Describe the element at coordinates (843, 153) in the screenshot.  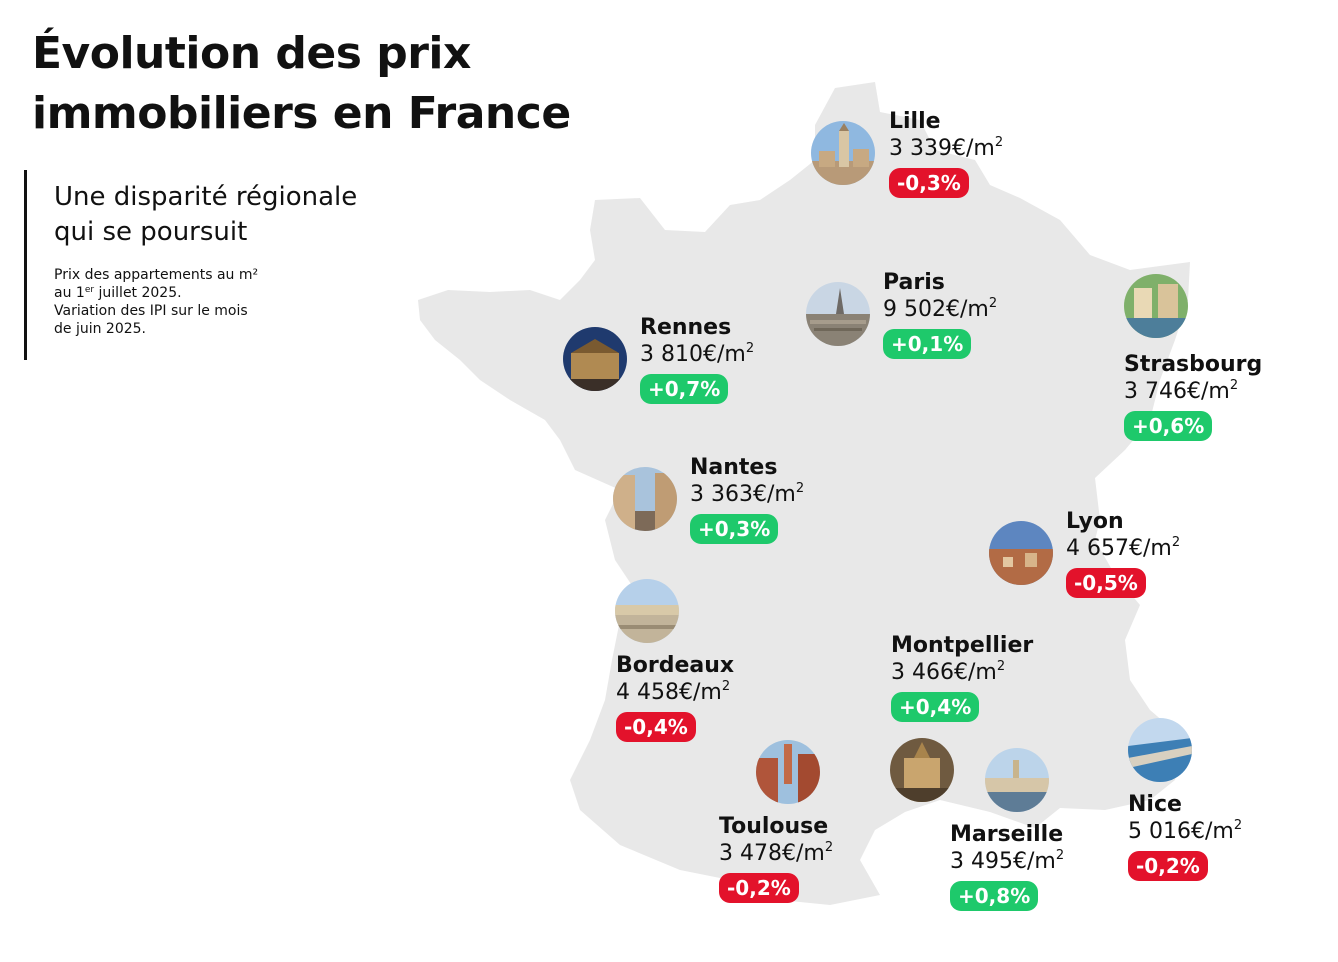
I see `lille-photo` at that location.